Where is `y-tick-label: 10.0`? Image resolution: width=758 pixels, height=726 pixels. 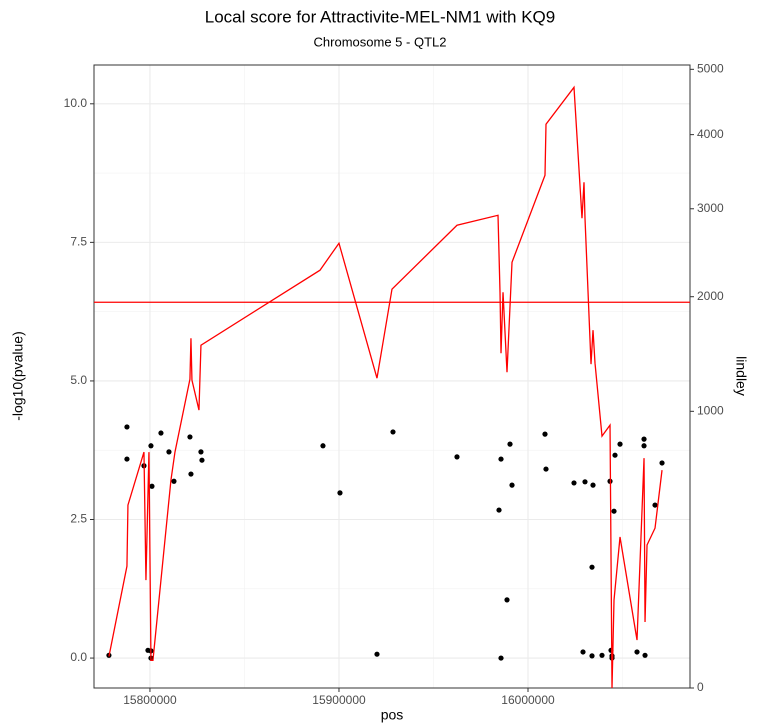 y-tick-label: 10.0 is located at coordinates (76, 103).